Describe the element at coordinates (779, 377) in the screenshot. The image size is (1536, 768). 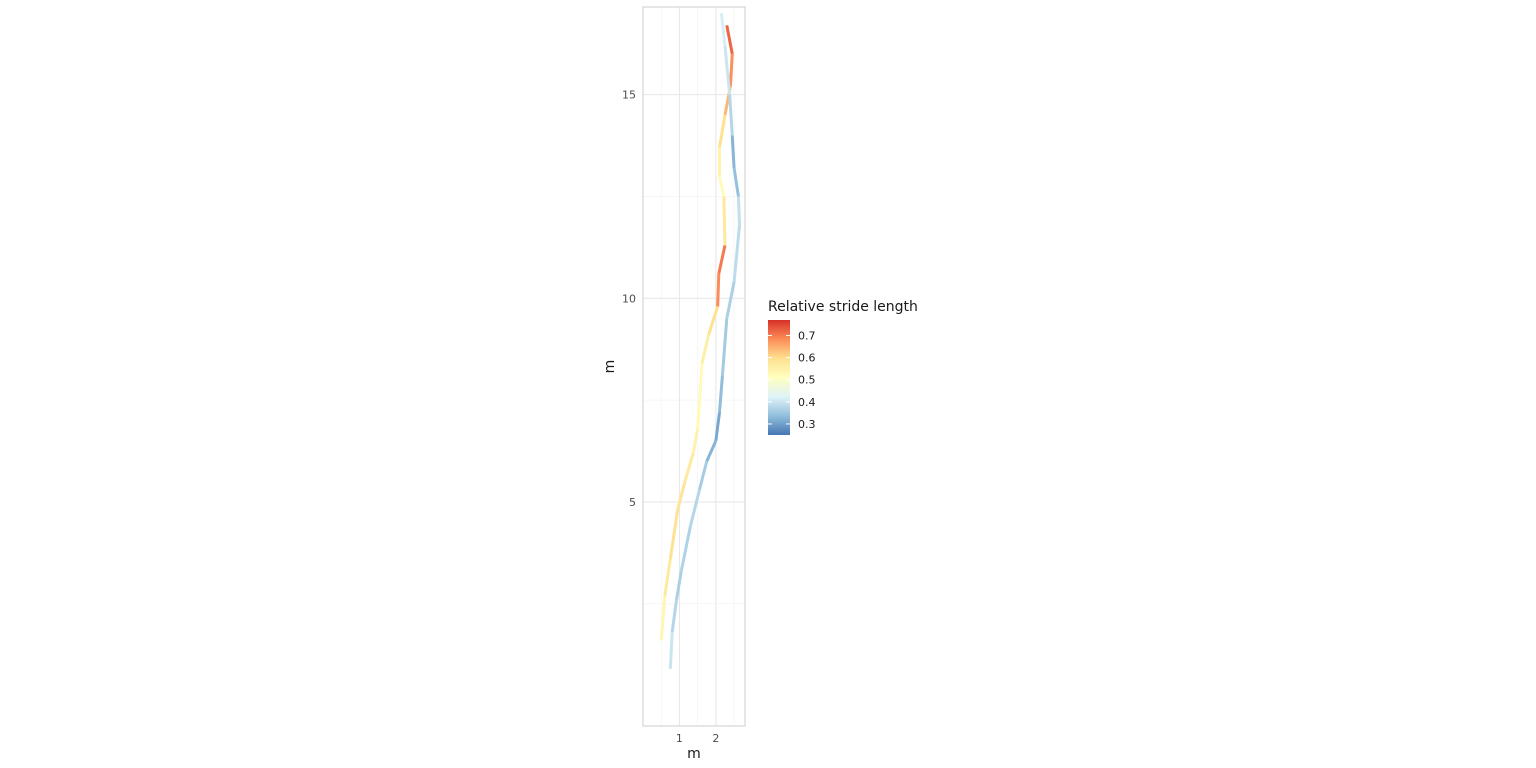
I see `legend-colorbar` at that location.